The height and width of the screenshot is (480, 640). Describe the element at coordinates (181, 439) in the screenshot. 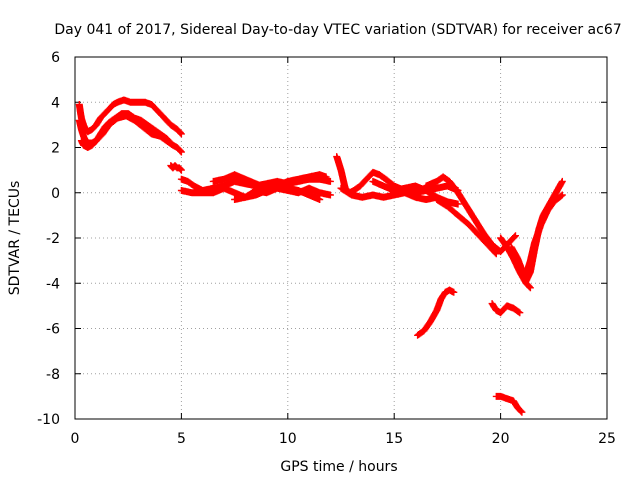

I see `x-tick-label: 5` at that location.